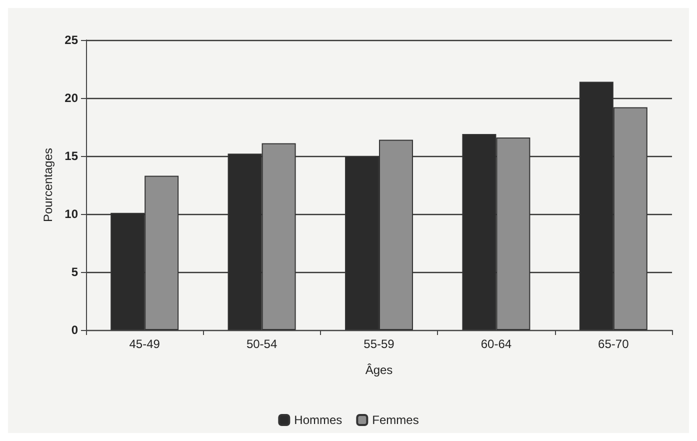 The image size is (697, 441). Describe the element at coordinates (71, 98) in the screenshot. I see `y-tick-label: 20` at that location.